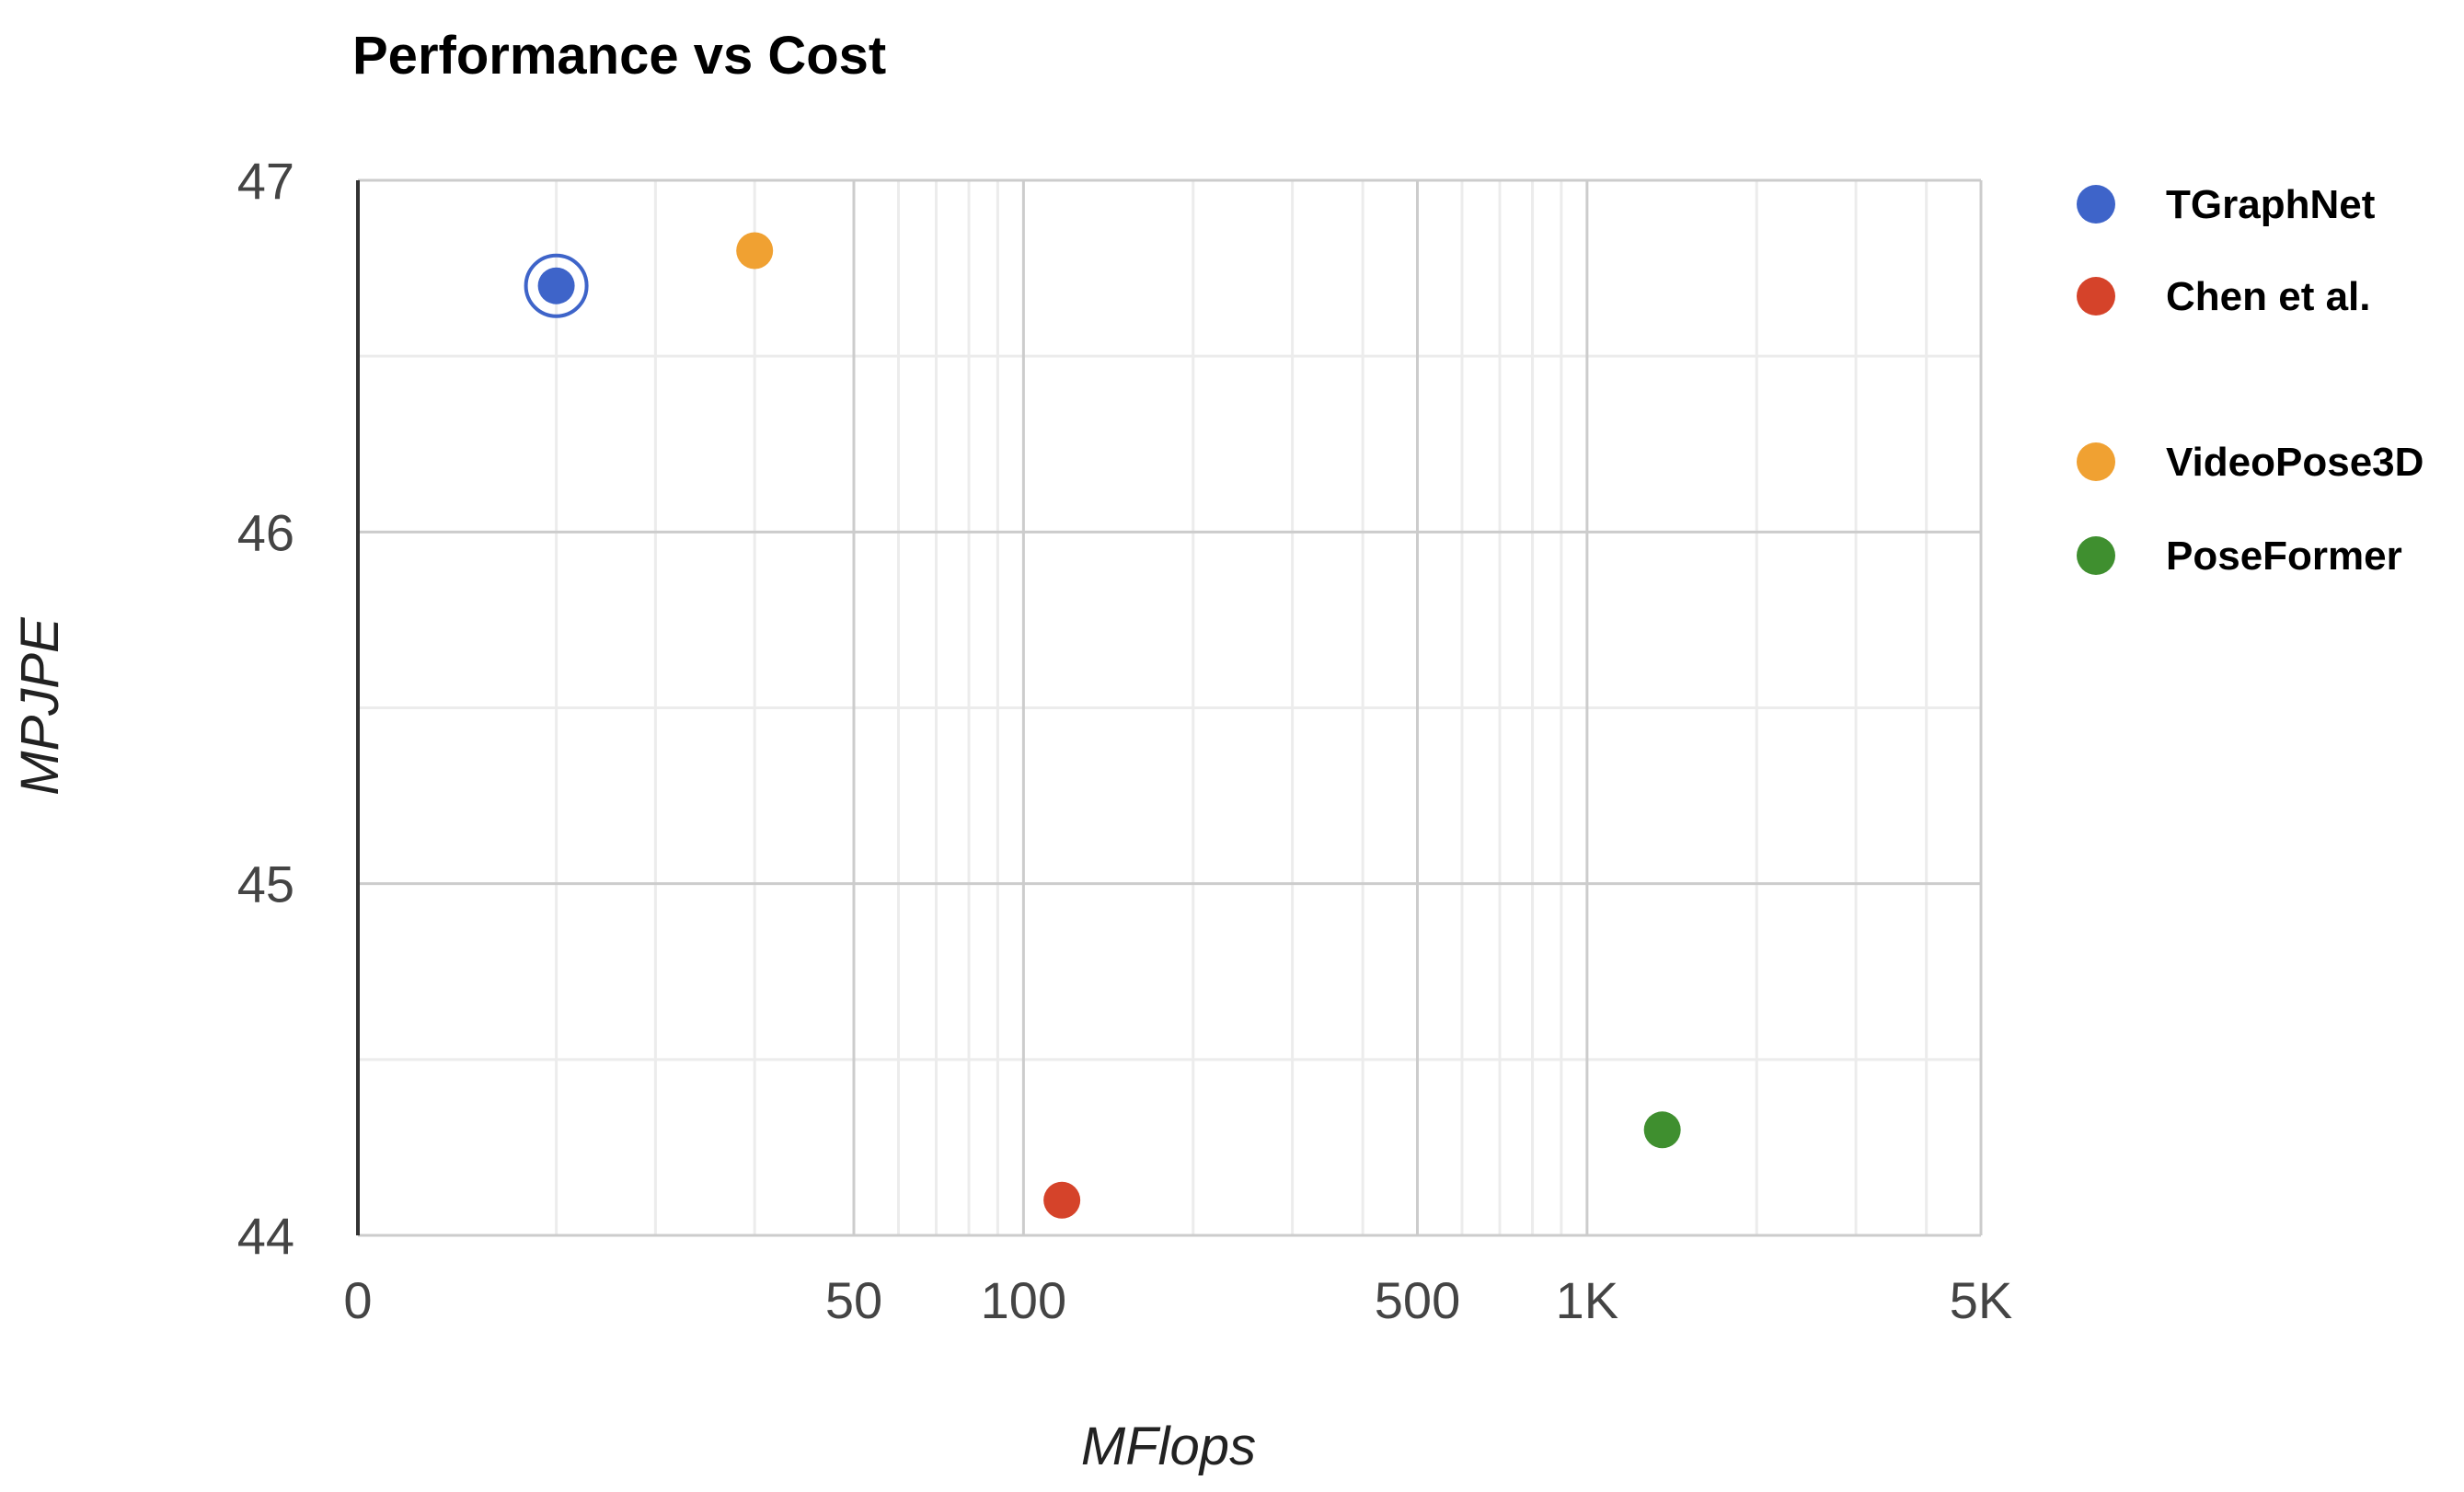  Describe the element at coordinates (265, 532) in the screenshot. I see `y-tick-label: 46` at that location.